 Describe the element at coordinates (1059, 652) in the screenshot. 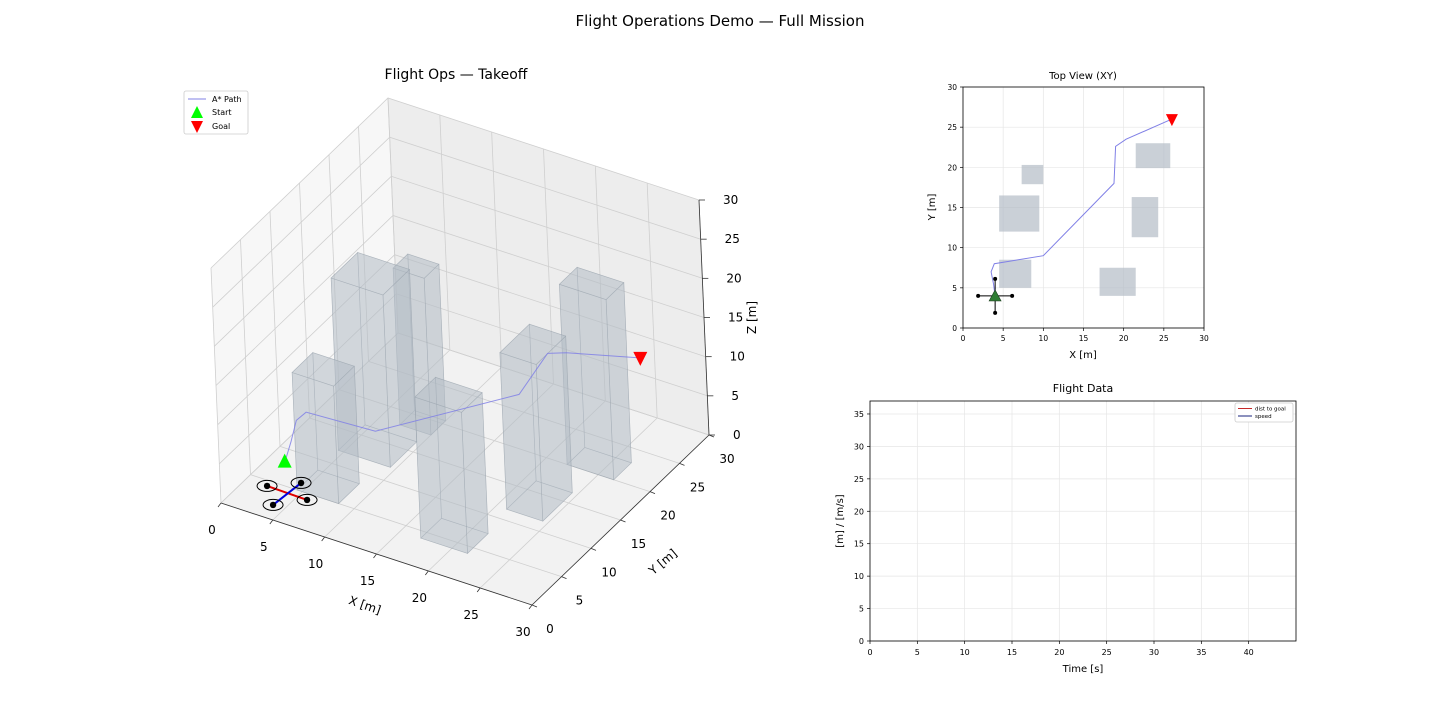

I see `flightdata-x-tick-label: 20` at that location.